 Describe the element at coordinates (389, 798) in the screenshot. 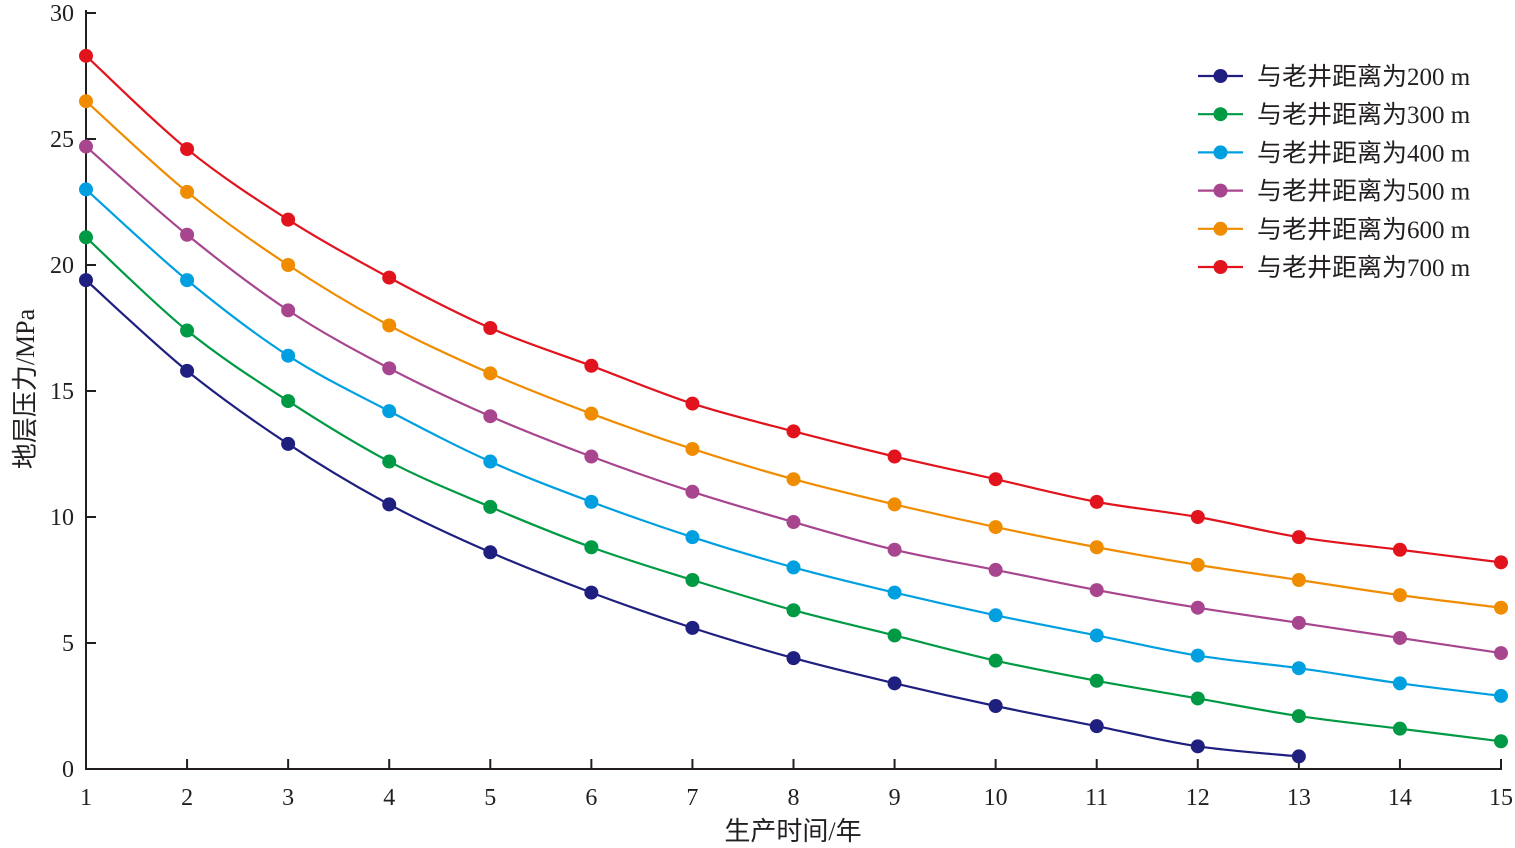

I see `x-tick-label: 4` at that location.